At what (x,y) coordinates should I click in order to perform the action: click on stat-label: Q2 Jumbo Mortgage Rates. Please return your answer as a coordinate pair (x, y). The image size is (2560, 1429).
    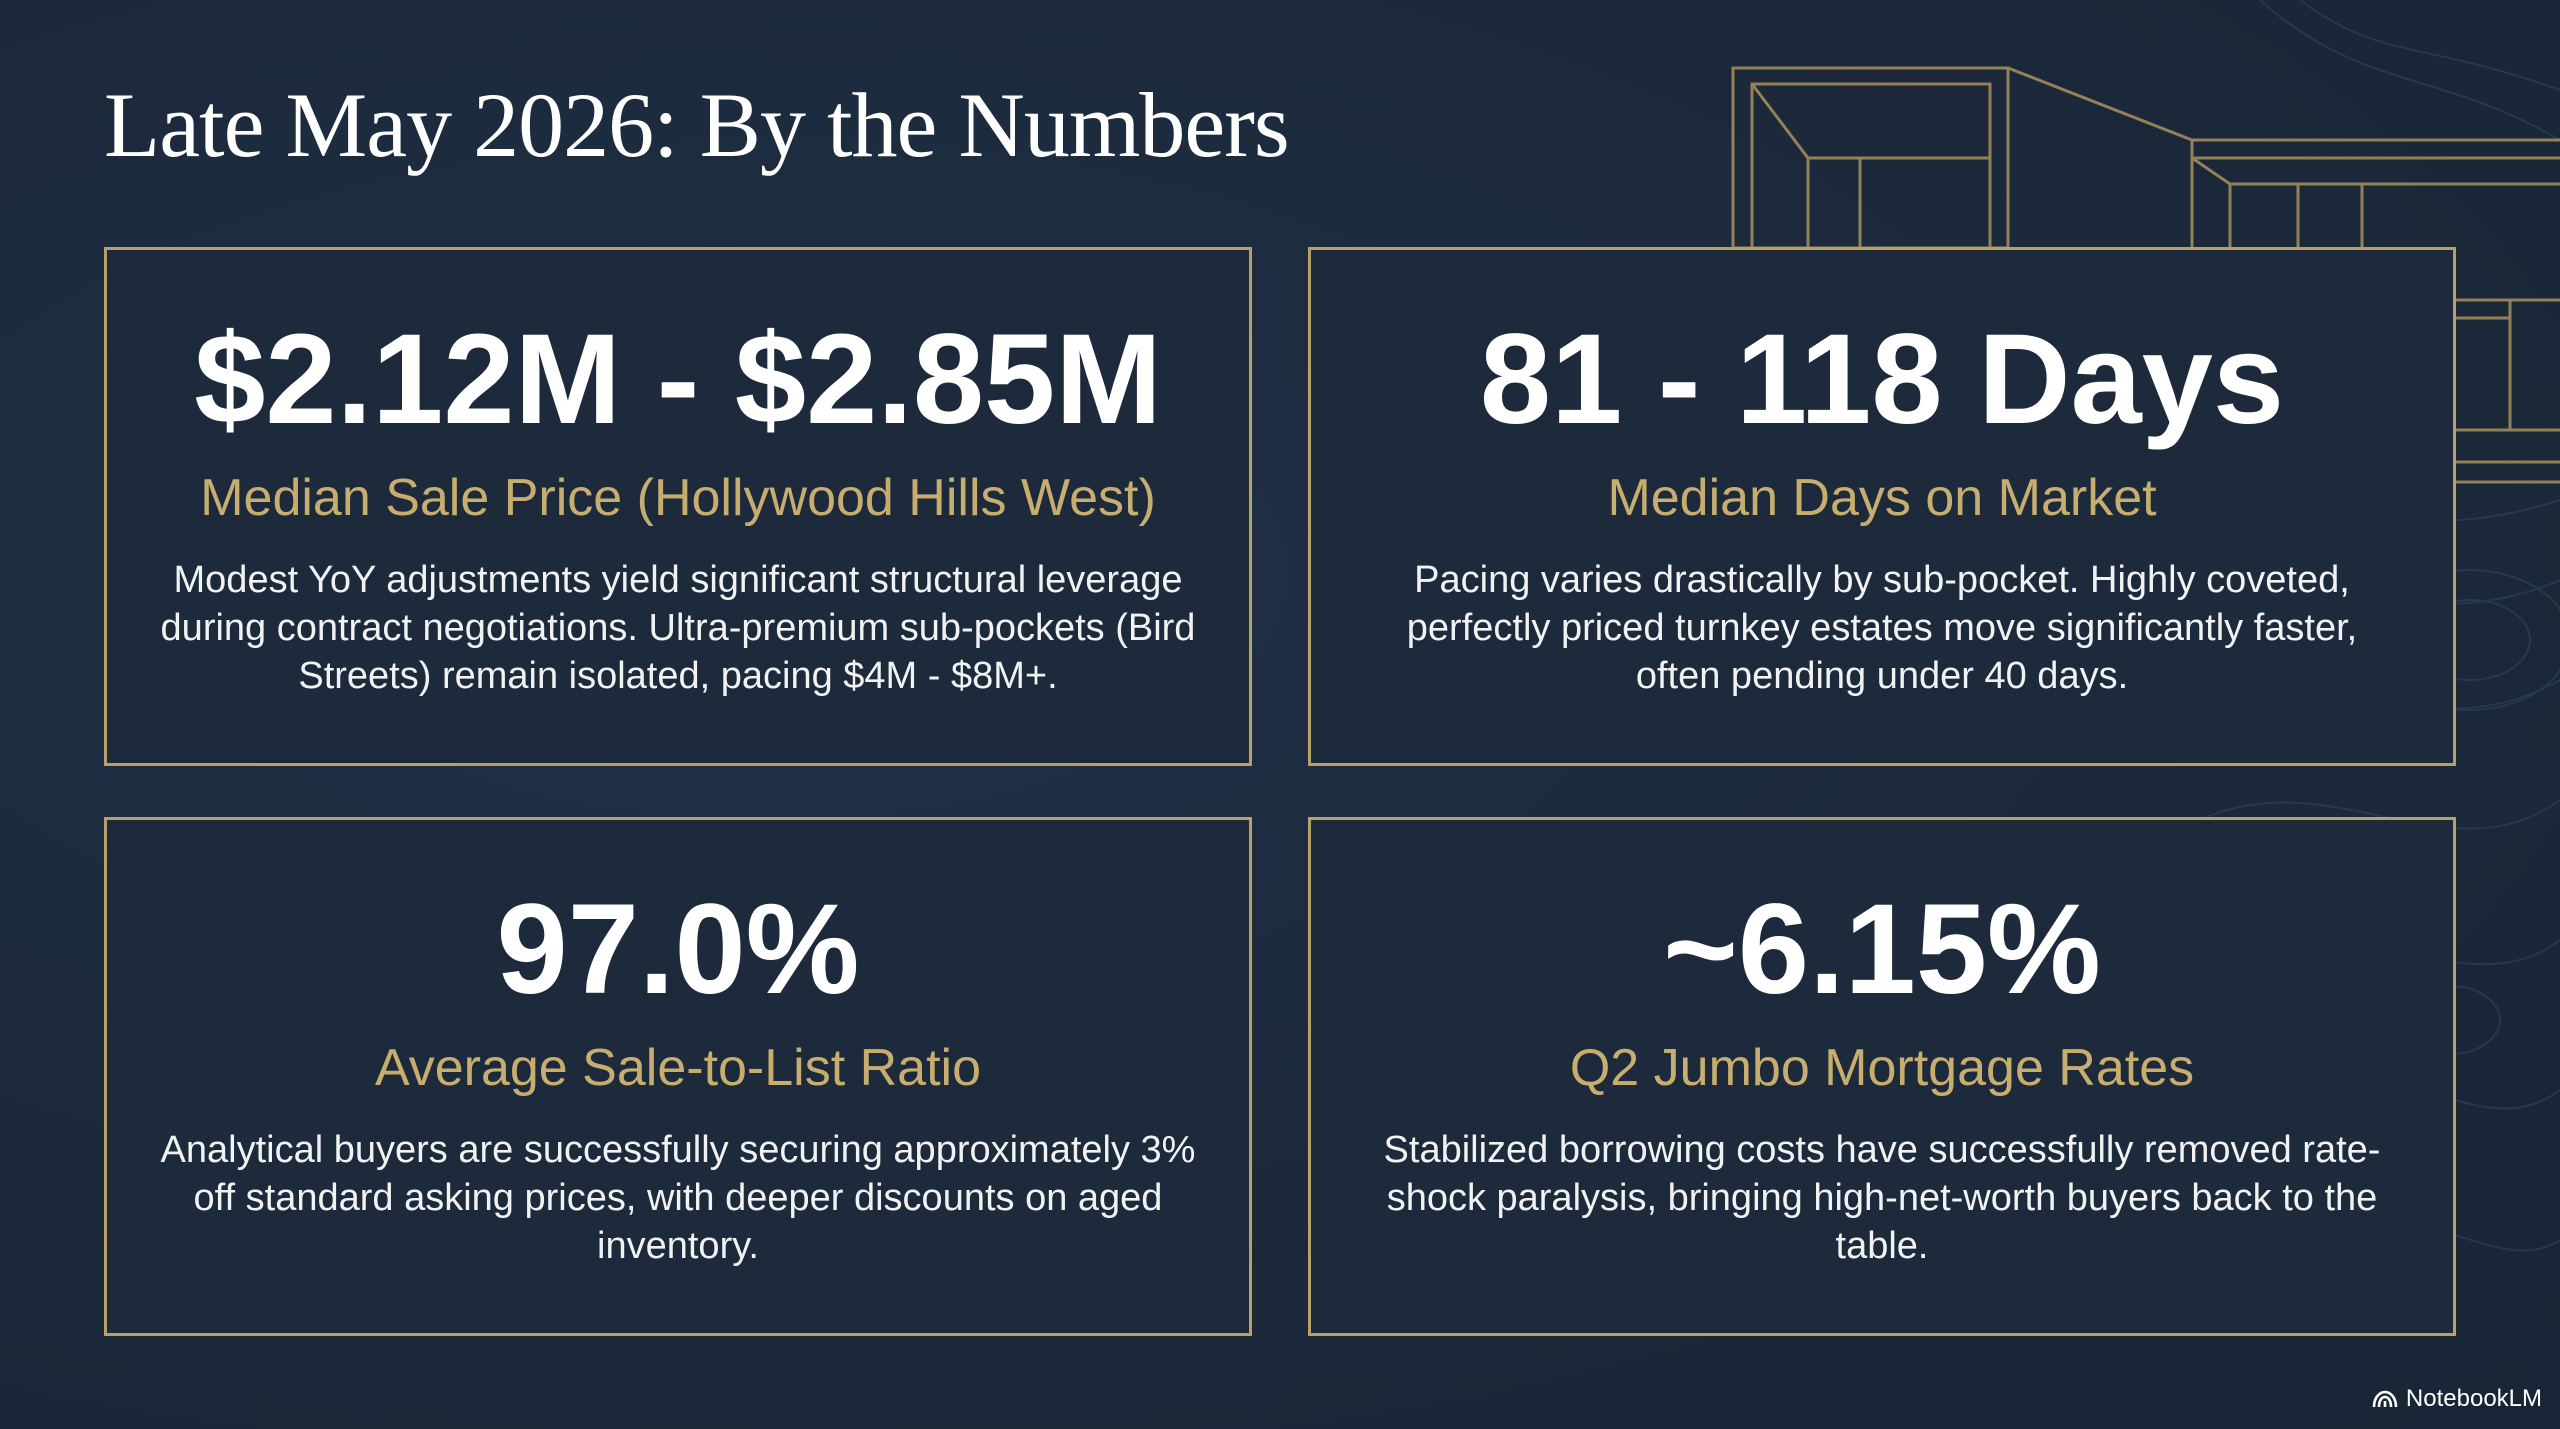
    Looking at the image, I should click on (1882, 1068).